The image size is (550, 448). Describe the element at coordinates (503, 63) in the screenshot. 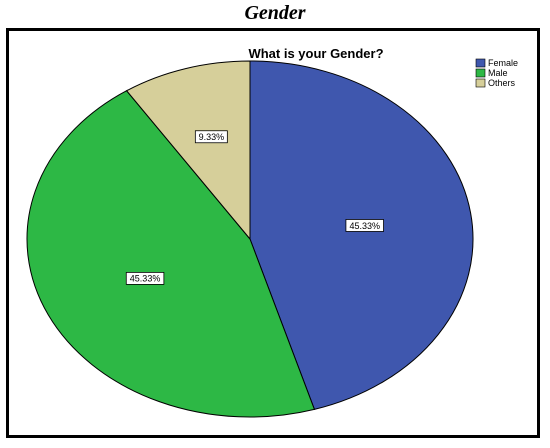

I see `legend-label-female: Female` at that location.